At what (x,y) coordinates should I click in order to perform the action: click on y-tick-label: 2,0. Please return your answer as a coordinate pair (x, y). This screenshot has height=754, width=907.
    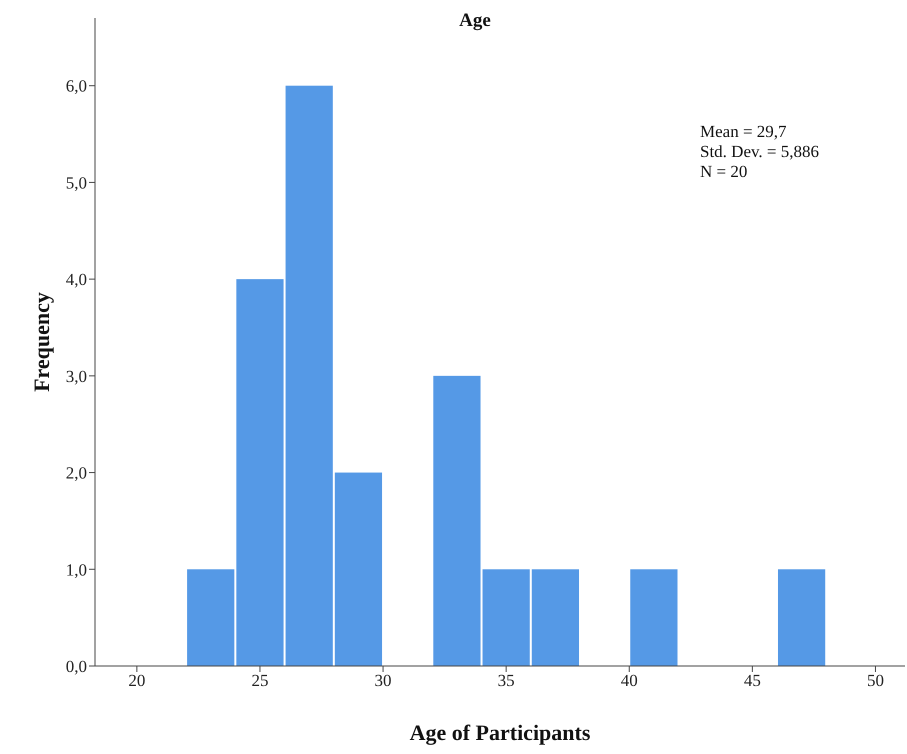
    Looking at the image, I should click on (76, 473).